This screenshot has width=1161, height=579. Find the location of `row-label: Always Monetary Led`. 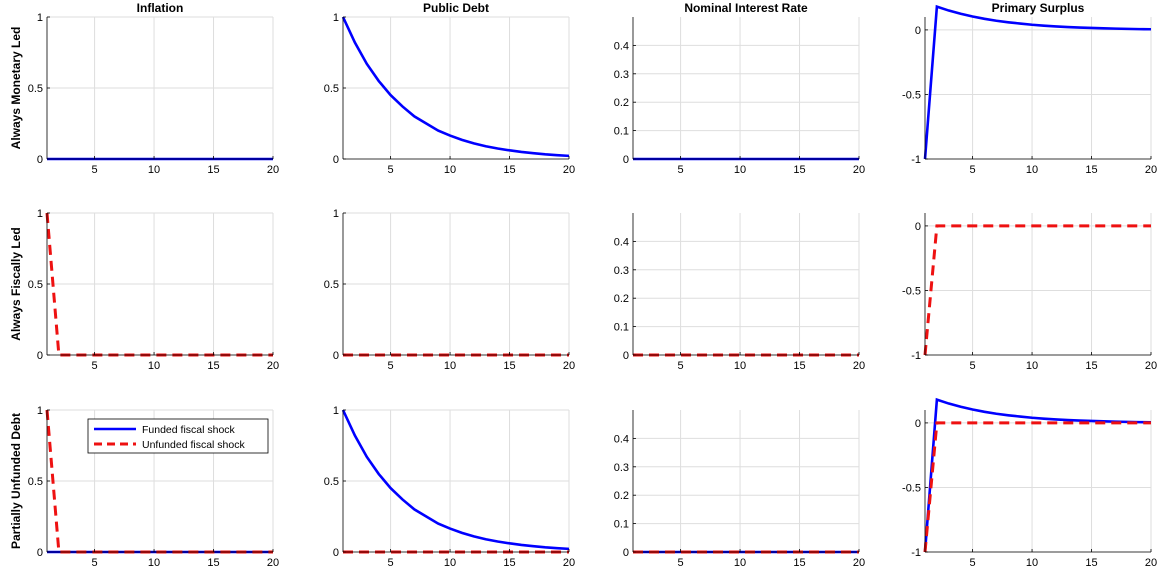

row-label: Always Monetary Led is located at coordinates (16, 88).